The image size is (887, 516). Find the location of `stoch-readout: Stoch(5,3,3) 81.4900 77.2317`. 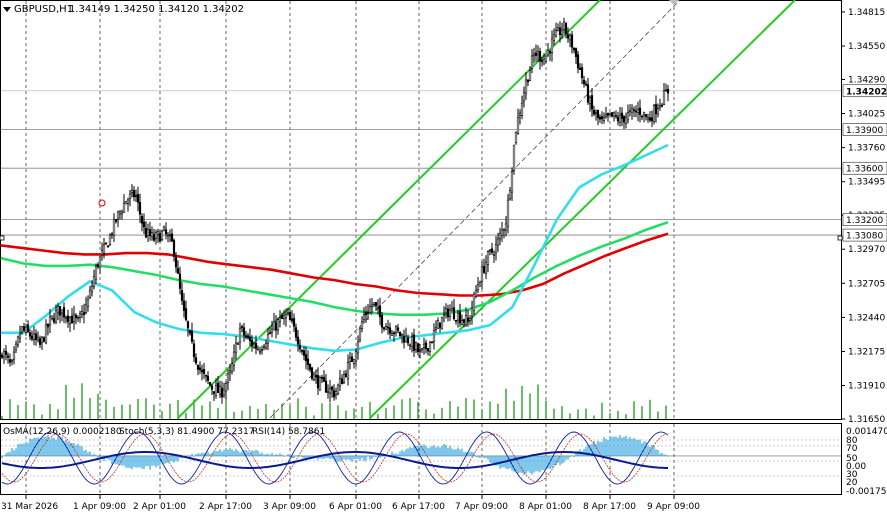

stoch-readout: Stoch(5,3,3) 81.4900 77.2317 is located at coordinates (186, 432).